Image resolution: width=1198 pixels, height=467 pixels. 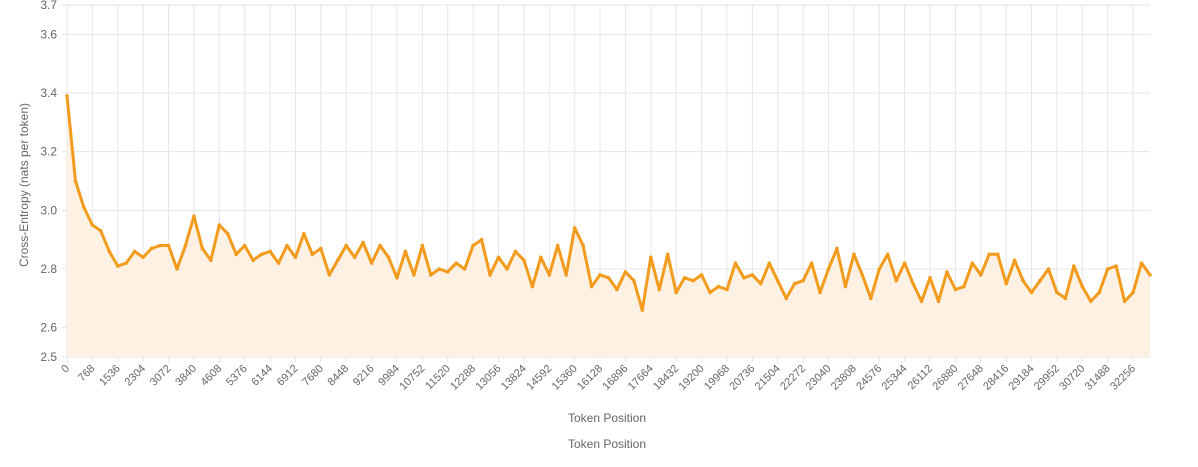 What do you see at coordinates (514, 378) in the screenshot?
I see `x-tick-label: 13824` at bounding box center [514, 378].